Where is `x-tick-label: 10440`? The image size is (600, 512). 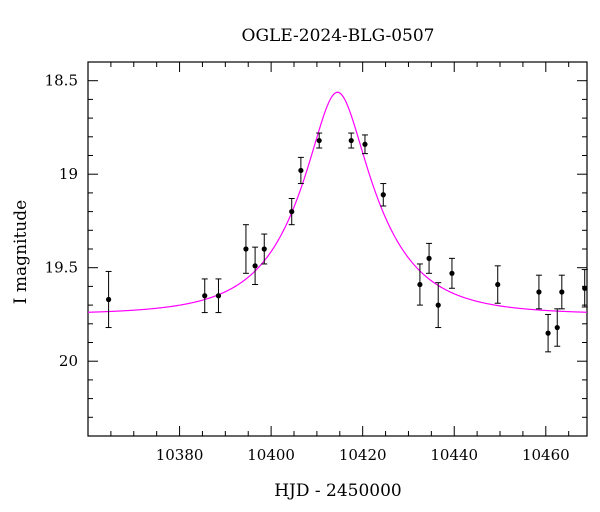 x-tick-label: 10440 is located at coordinates (454, 455).